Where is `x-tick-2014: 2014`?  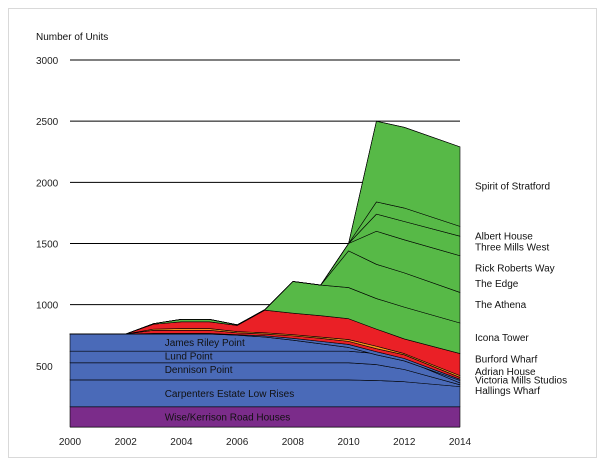
x-tick-2014: 2014 is located at coordinates (460, 442).